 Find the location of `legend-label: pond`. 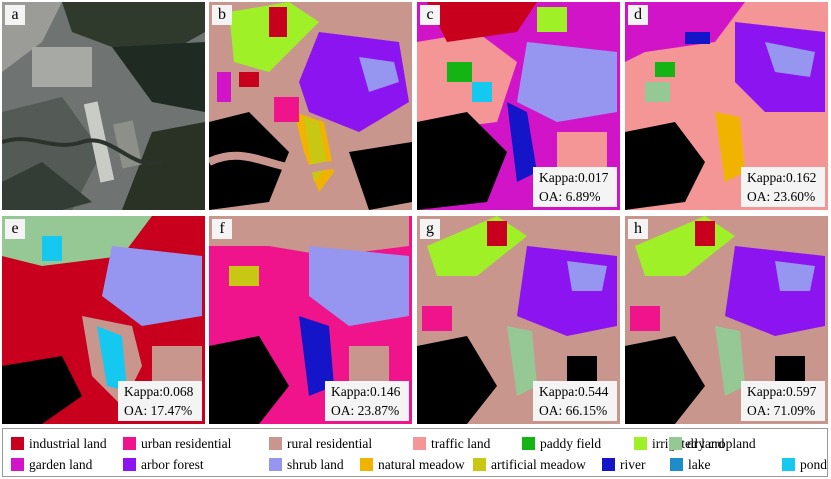

legend-label: pond is located at coordinates (813, 464).